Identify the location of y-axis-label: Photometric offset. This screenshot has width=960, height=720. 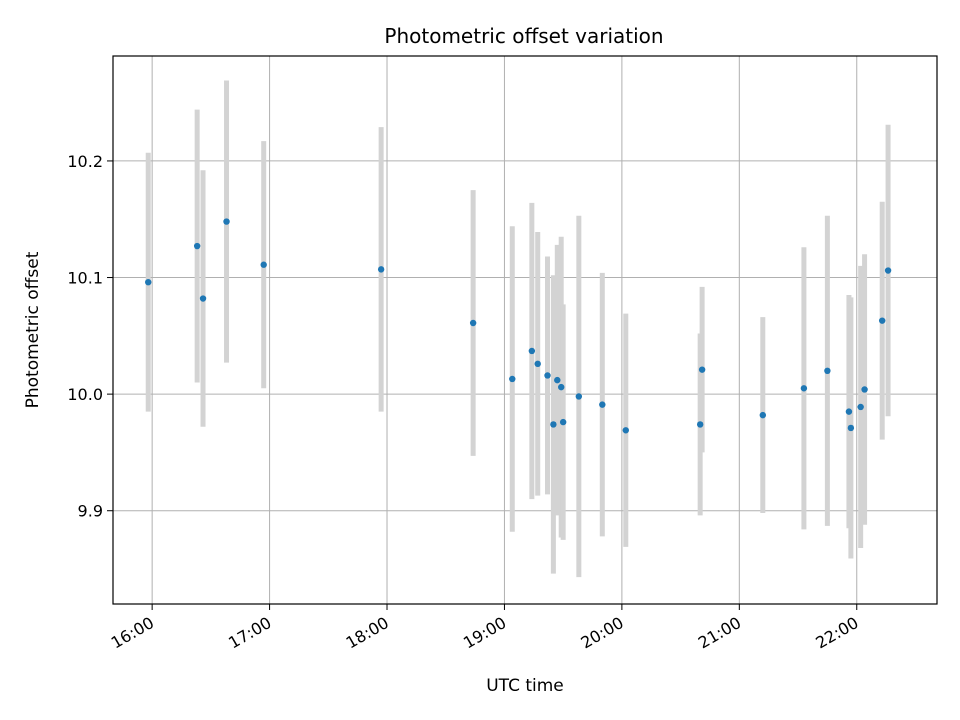
(33, 329).